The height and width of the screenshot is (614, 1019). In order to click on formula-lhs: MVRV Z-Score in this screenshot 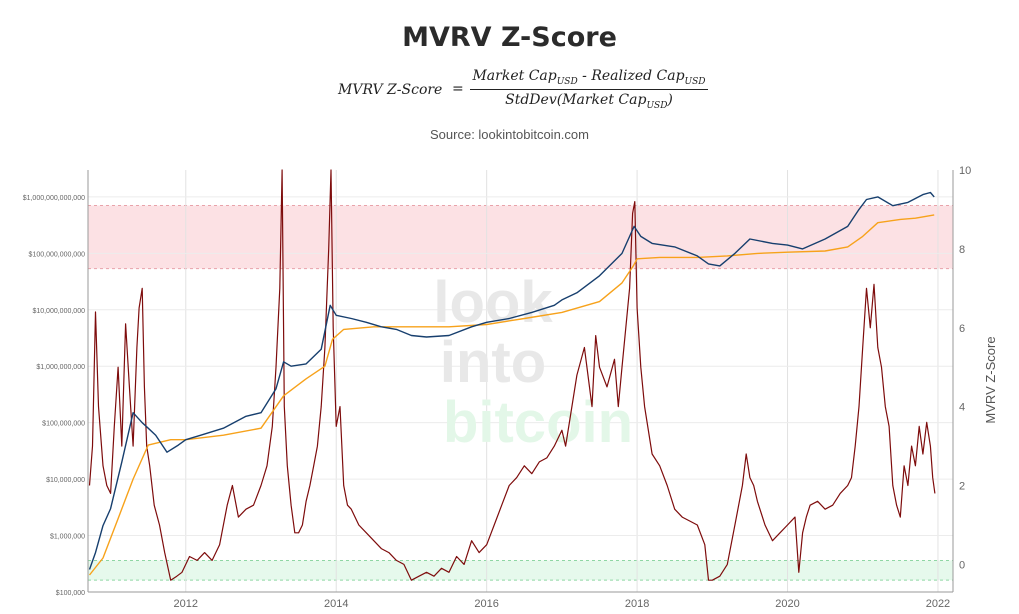, I will do `click(390, 90)`.